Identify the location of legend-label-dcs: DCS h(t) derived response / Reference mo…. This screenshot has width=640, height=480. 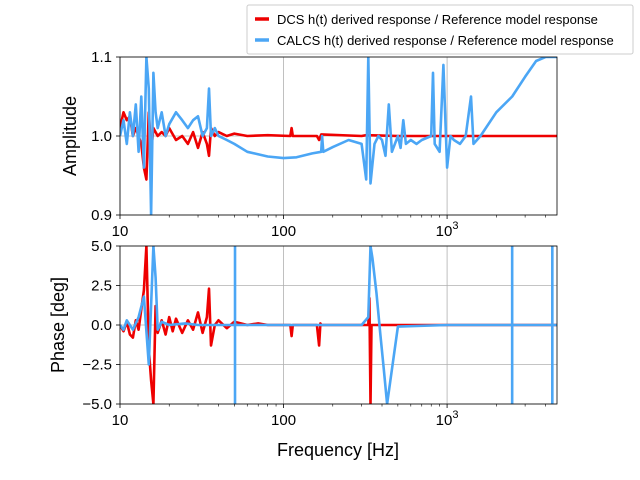
(437, 19).